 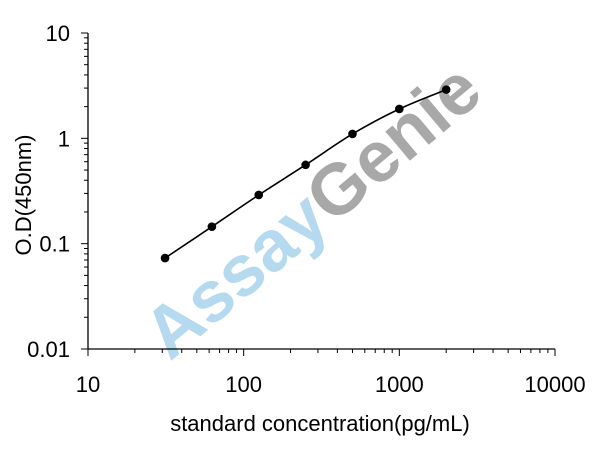 I want to click on y-tick-label: 0.1, so click(x=54, y=244).